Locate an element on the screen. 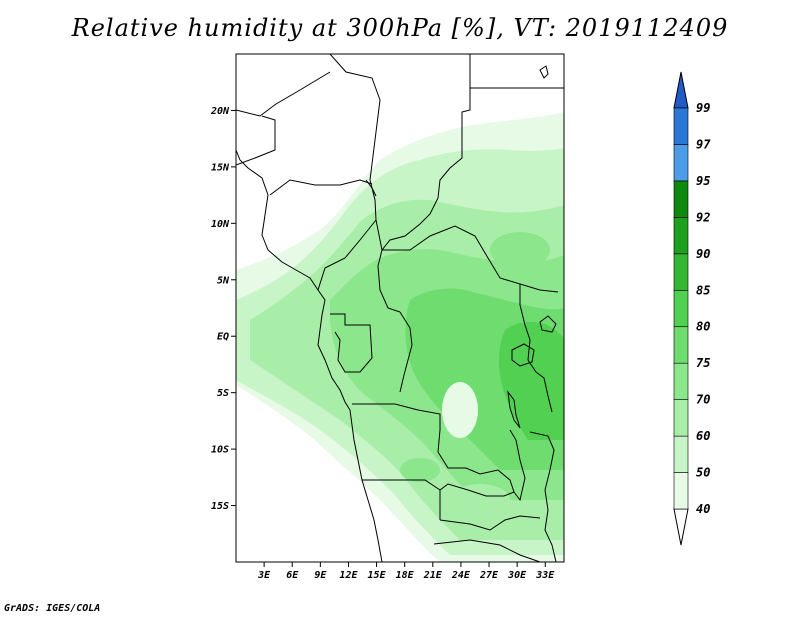 This screenshot has width=800, height=618. latitude-axis: 20N 15N 10N 5N EQ 5S 10S 15S is located at coordinates (223, 309).